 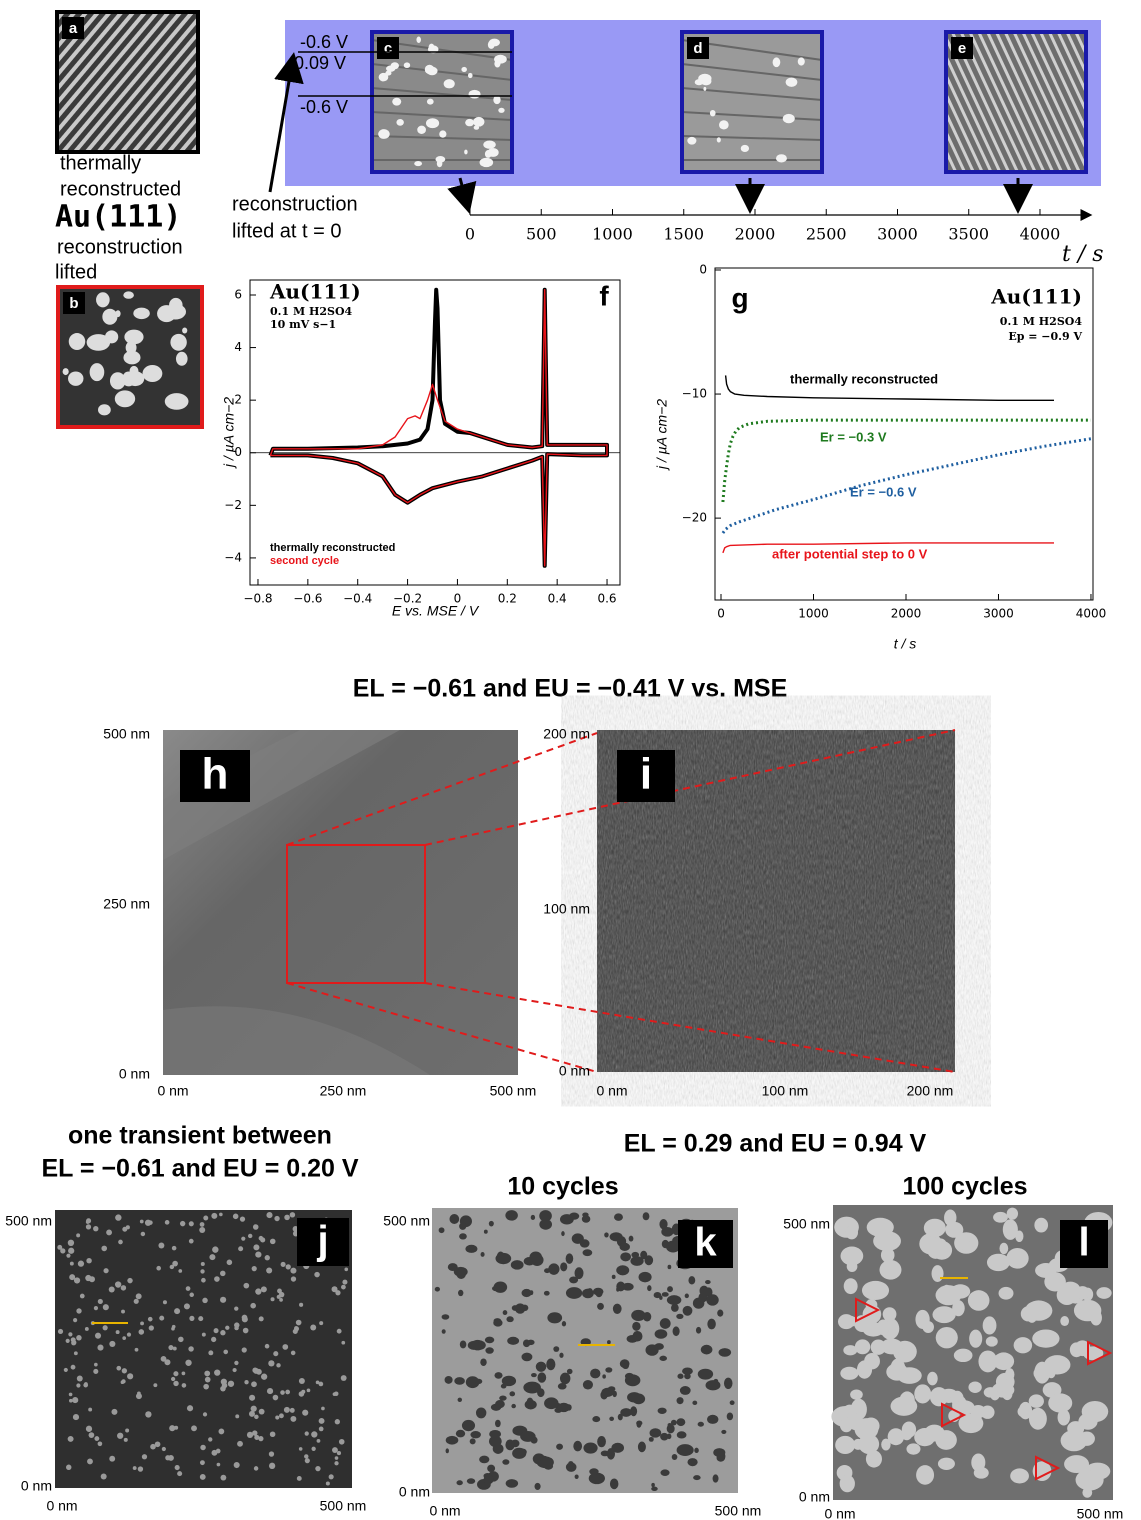 What do you see at coordinates (968, 234) in the screenshot?
I see `x-tick-label: 3500` at bounding box center [968, 234].